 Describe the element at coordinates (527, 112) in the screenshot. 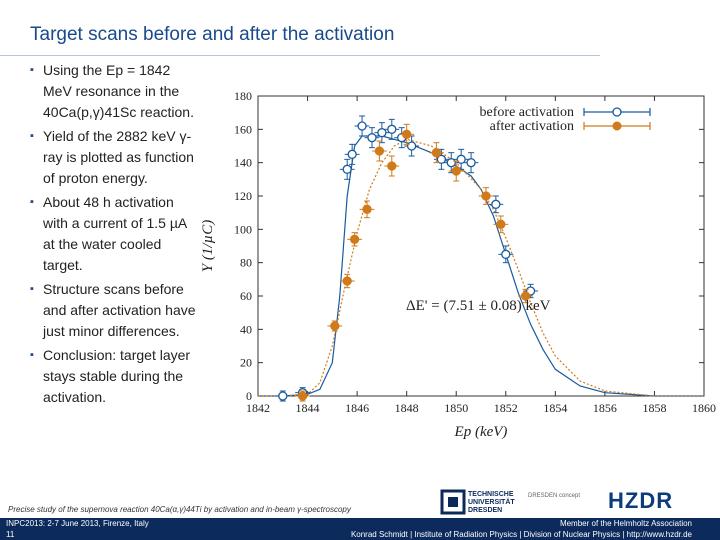

I see `legend-before-label: before activation` at that location.